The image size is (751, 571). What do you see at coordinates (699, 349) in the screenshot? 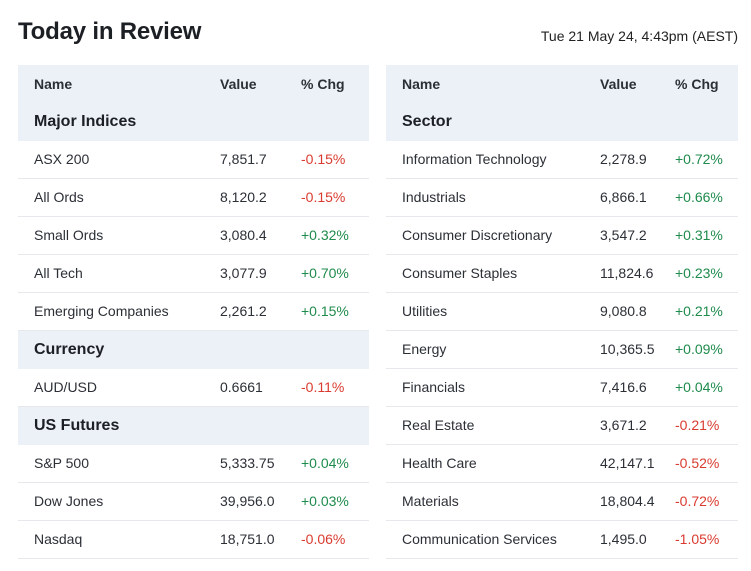
I see `row-change: +0.09%` at bounding box center [699, 349].